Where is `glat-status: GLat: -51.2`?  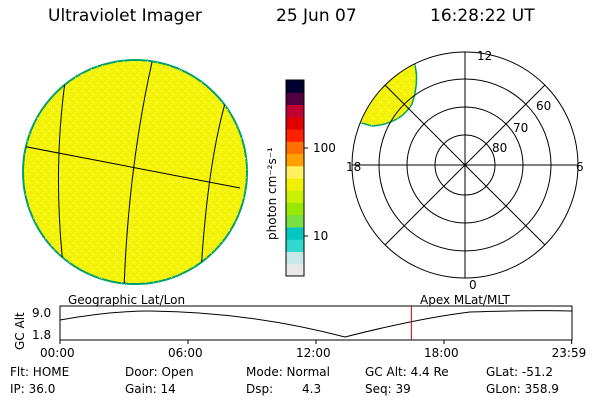 glat-status: GLat: -51.2 is located at coordinates (519, 372).